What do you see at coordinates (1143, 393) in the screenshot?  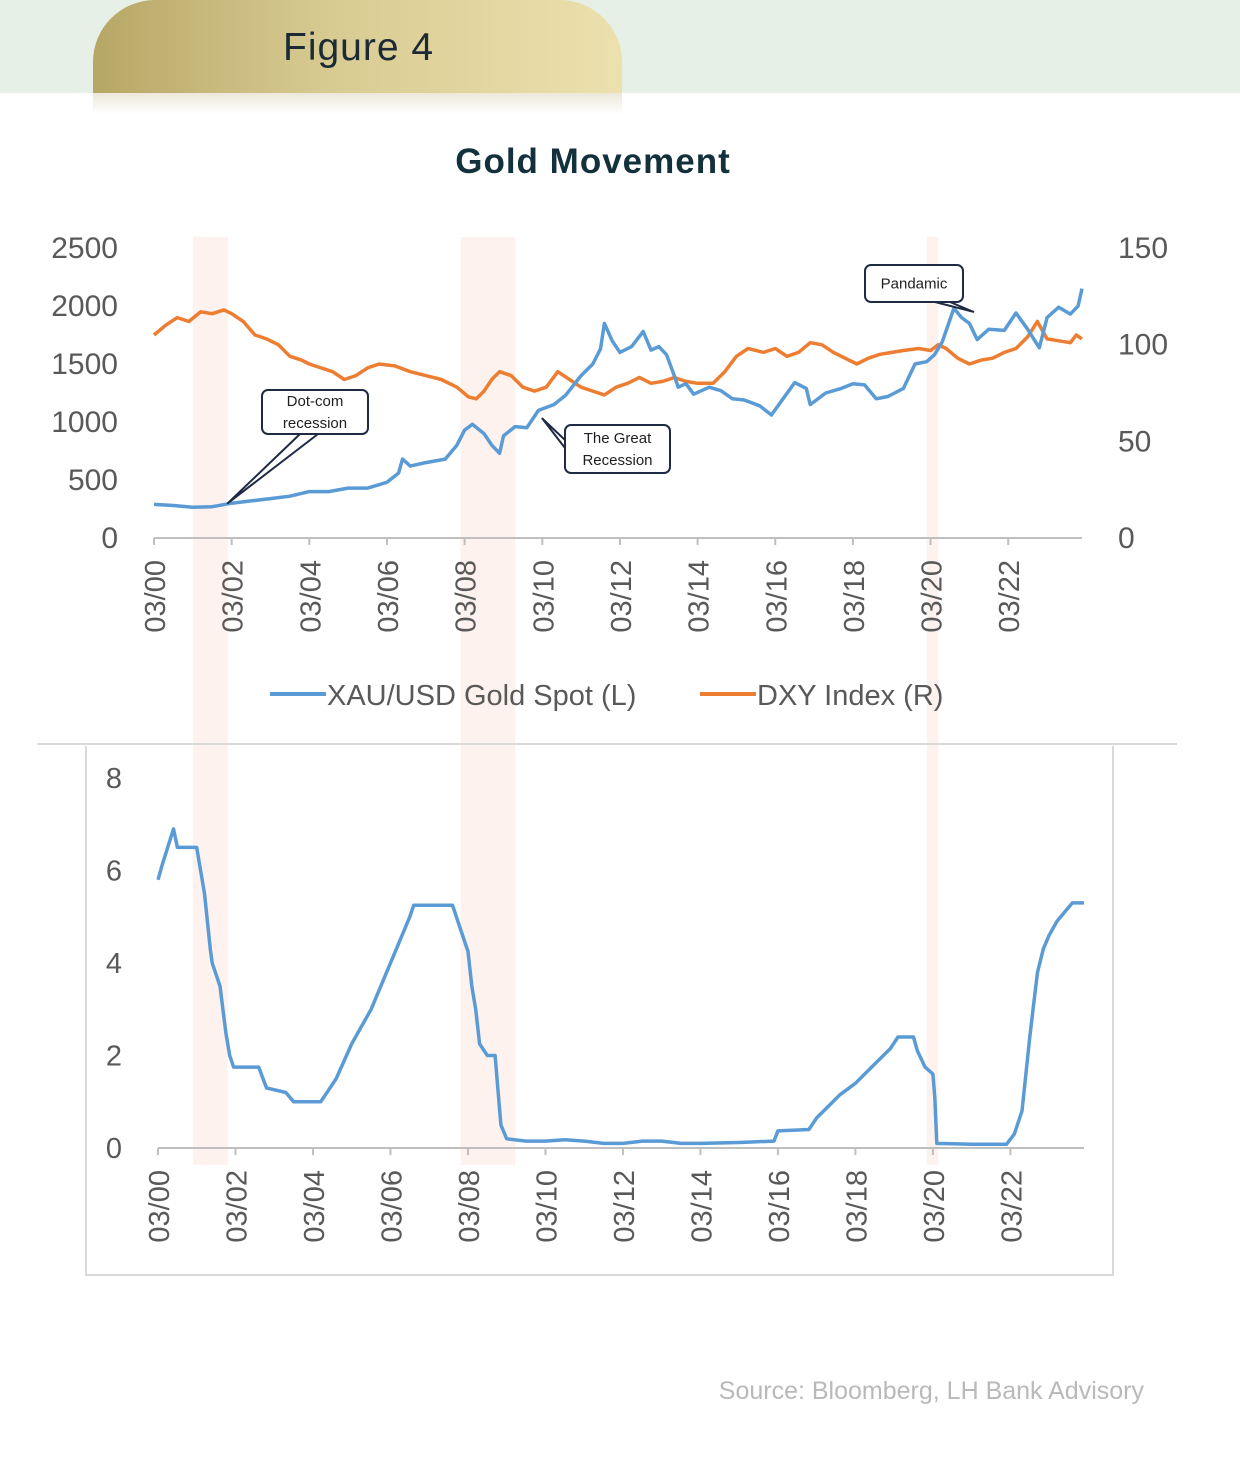 I see `top-chart-right-axis: 150 100 50 0` at bounding box center [1143, 393].